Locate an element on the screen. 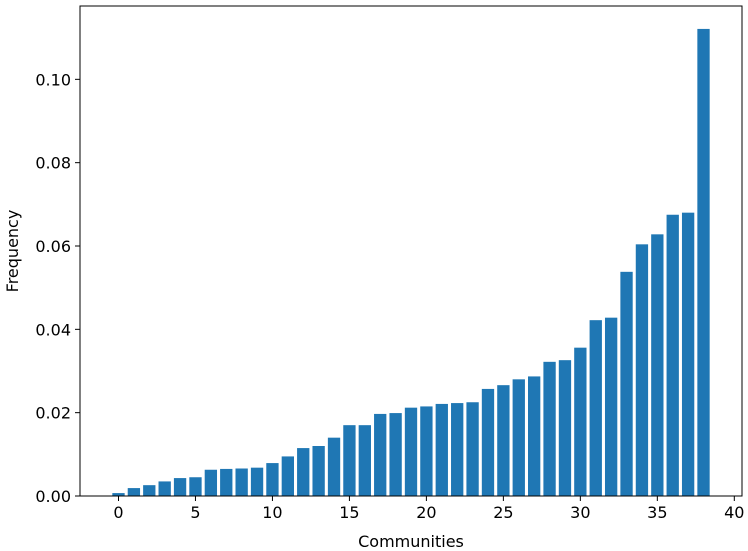 This screenshot has width=748, height=551. y-tick-label: 0.10 is located at coordinates (53, 79).